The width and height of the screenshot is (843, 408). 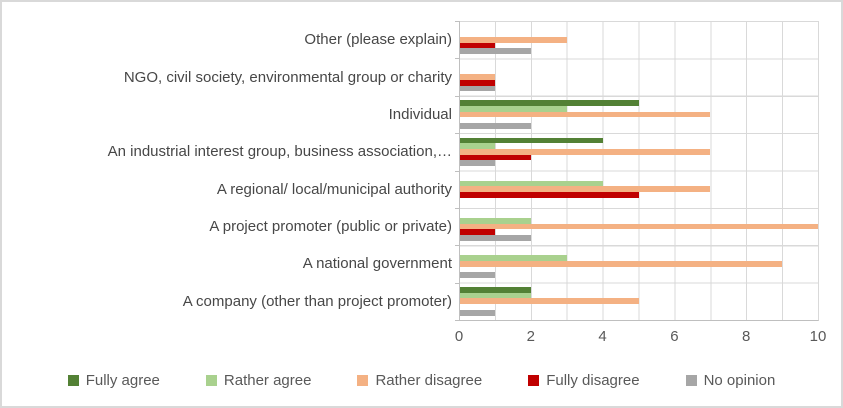 I want to click on category-label-other-please-explain: Other (please explain), so click(x=378, y=40).